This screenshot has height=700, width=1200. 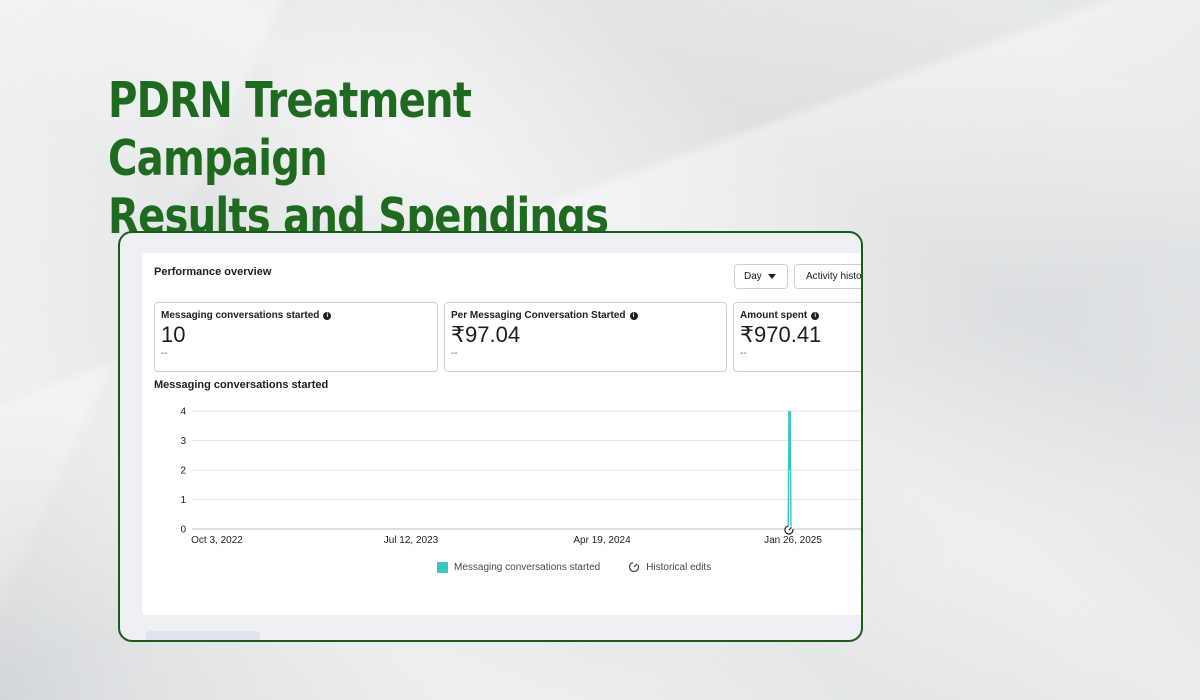 I want to click on y-tick-label: 2, so click(x=183, y=471).